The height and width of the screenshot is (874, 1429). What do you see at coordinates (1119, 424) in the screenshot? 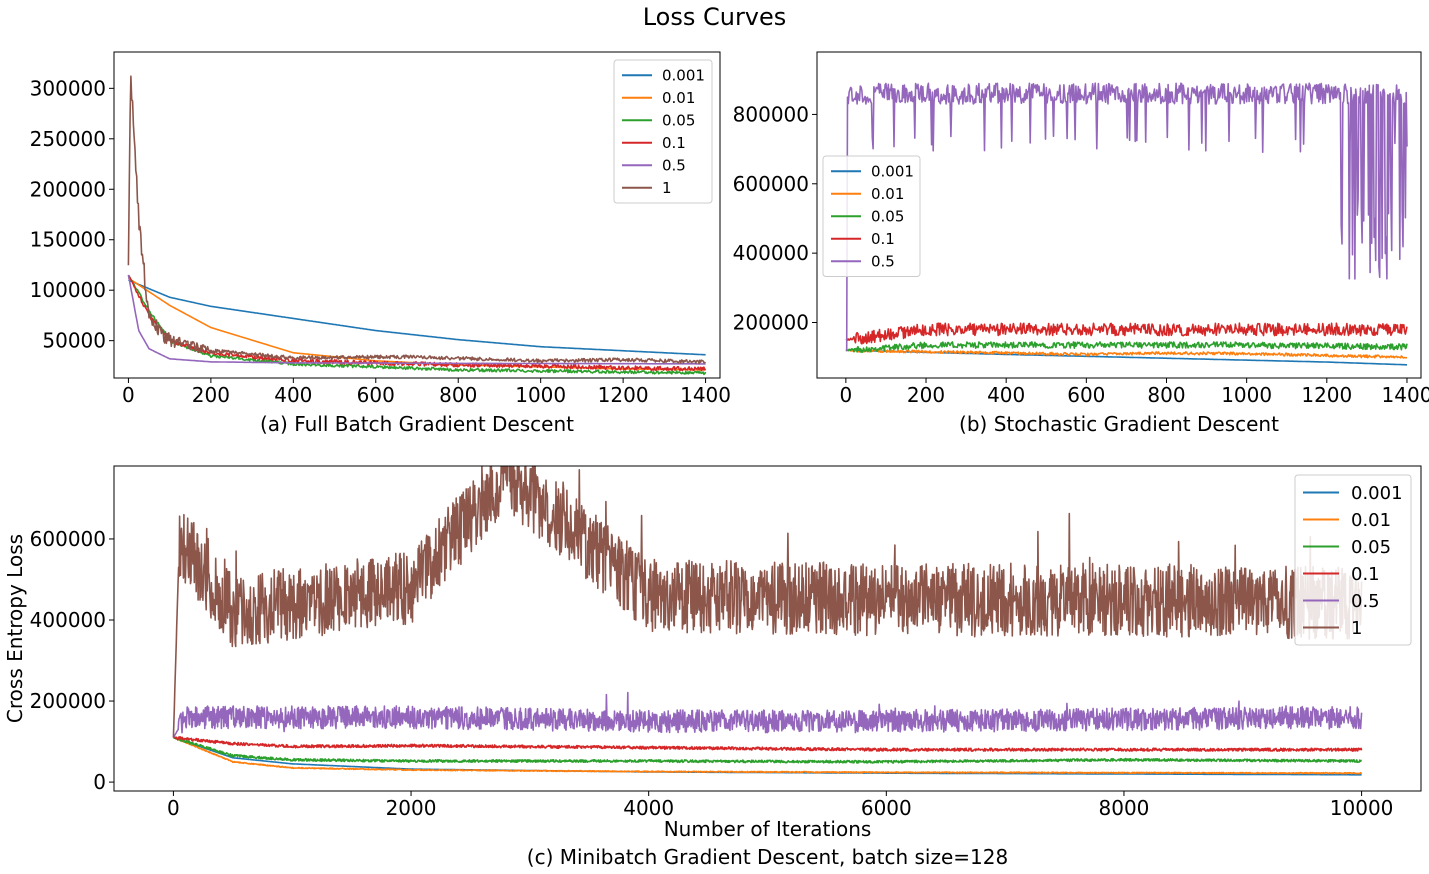
I see `subplot-caption: (b) Stochastic Gradient Descent` at bounding box center [1119, 424].